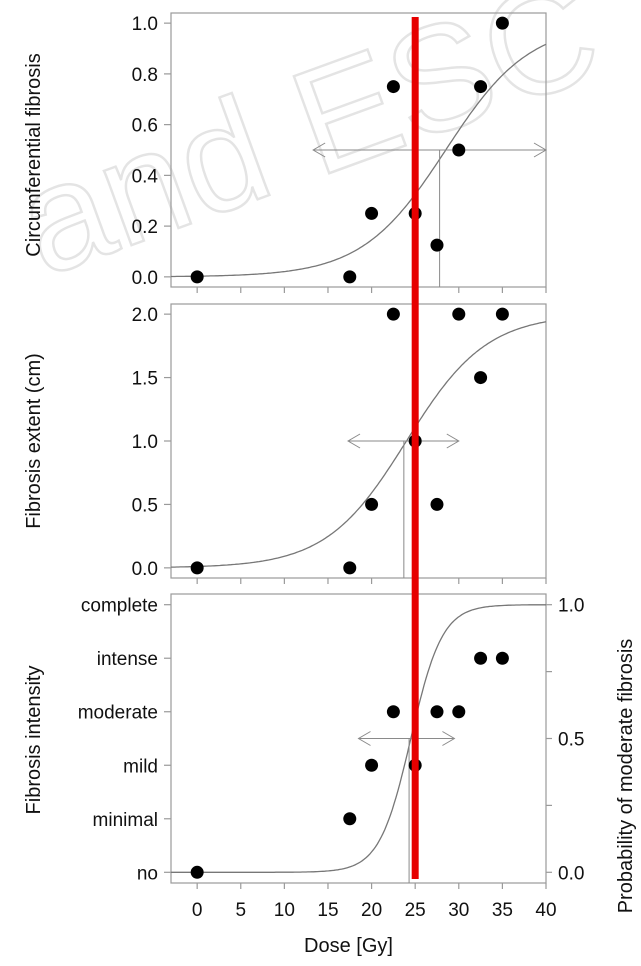  What do you see at coordinates (140, 766) in the screenshot?
I see `y-tick-label: mild` at bounding box center [140, 766].